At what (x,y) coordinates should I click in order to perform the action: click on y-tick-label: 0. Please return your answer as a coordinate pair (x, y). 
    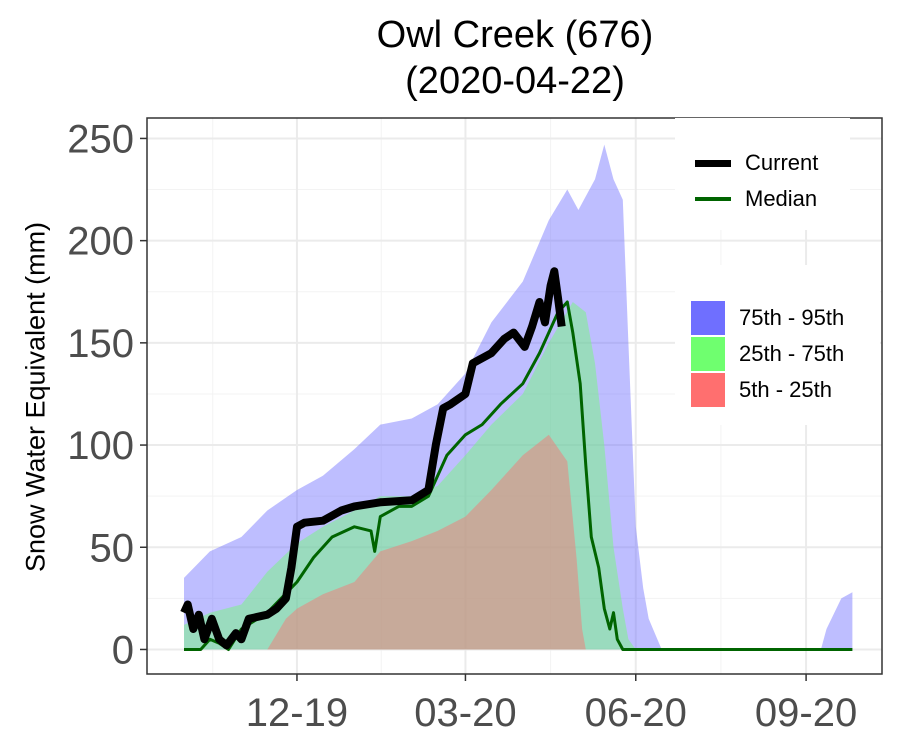
    Looking at the image, I should click on (123, 650).